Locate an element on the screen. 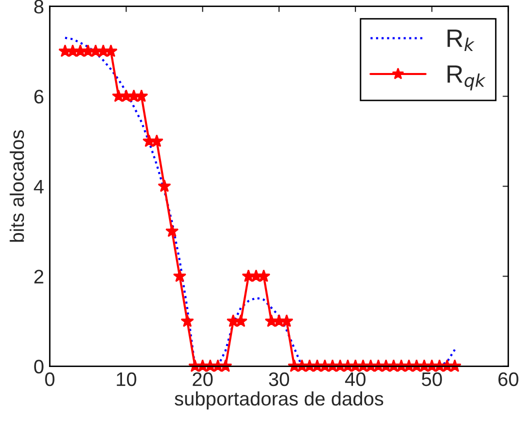 The image size is (524, 421). x-tick-label: 30 is located at coordinates (279, 379).